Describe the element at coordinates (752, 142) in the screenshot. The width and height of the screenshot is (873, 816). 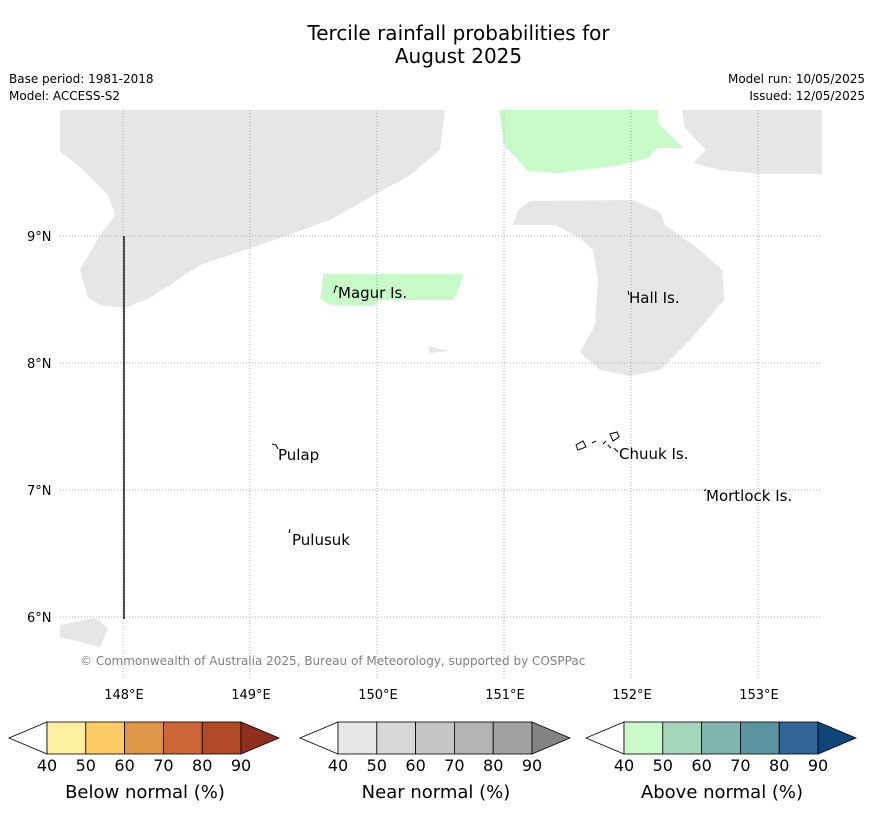
I see `no-signal-region-northeast` at that location.